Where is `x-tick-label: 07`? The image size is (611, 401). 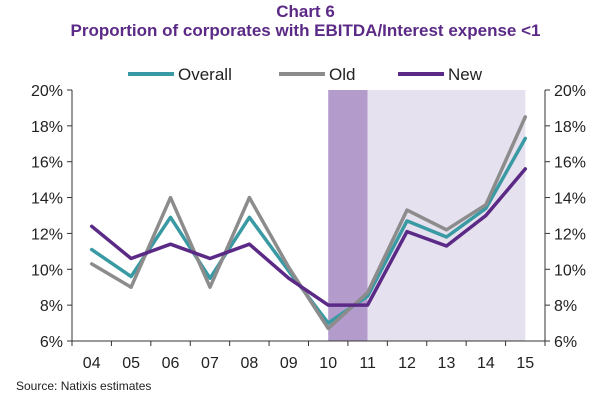 x-tick-label: 07 is located at coordinates (210, 363).